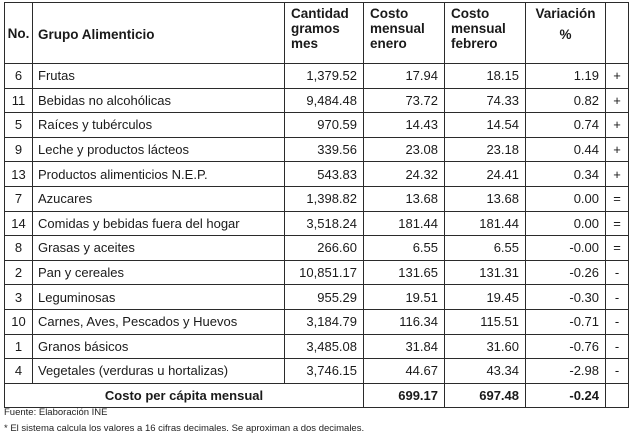  Describe the element at coordinates (485, 149) in the screenshot. I see `cell-febrero: 23.18` at that location.